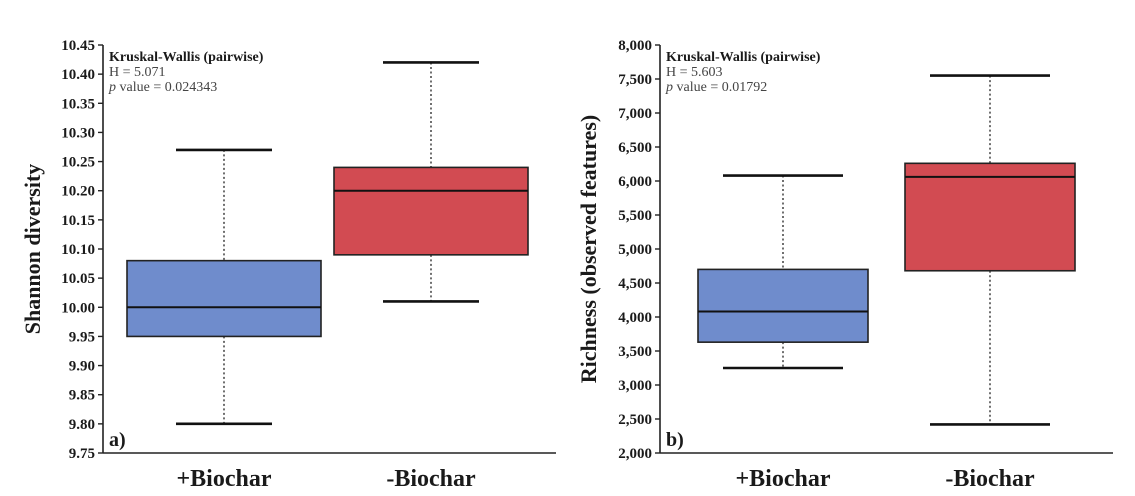 The width and height of the screenshot is (1135, 496). What do you see at coordinates (675, 440) in the screenshot?
I see `panel-label: b)` at bounding box center [675, 440].